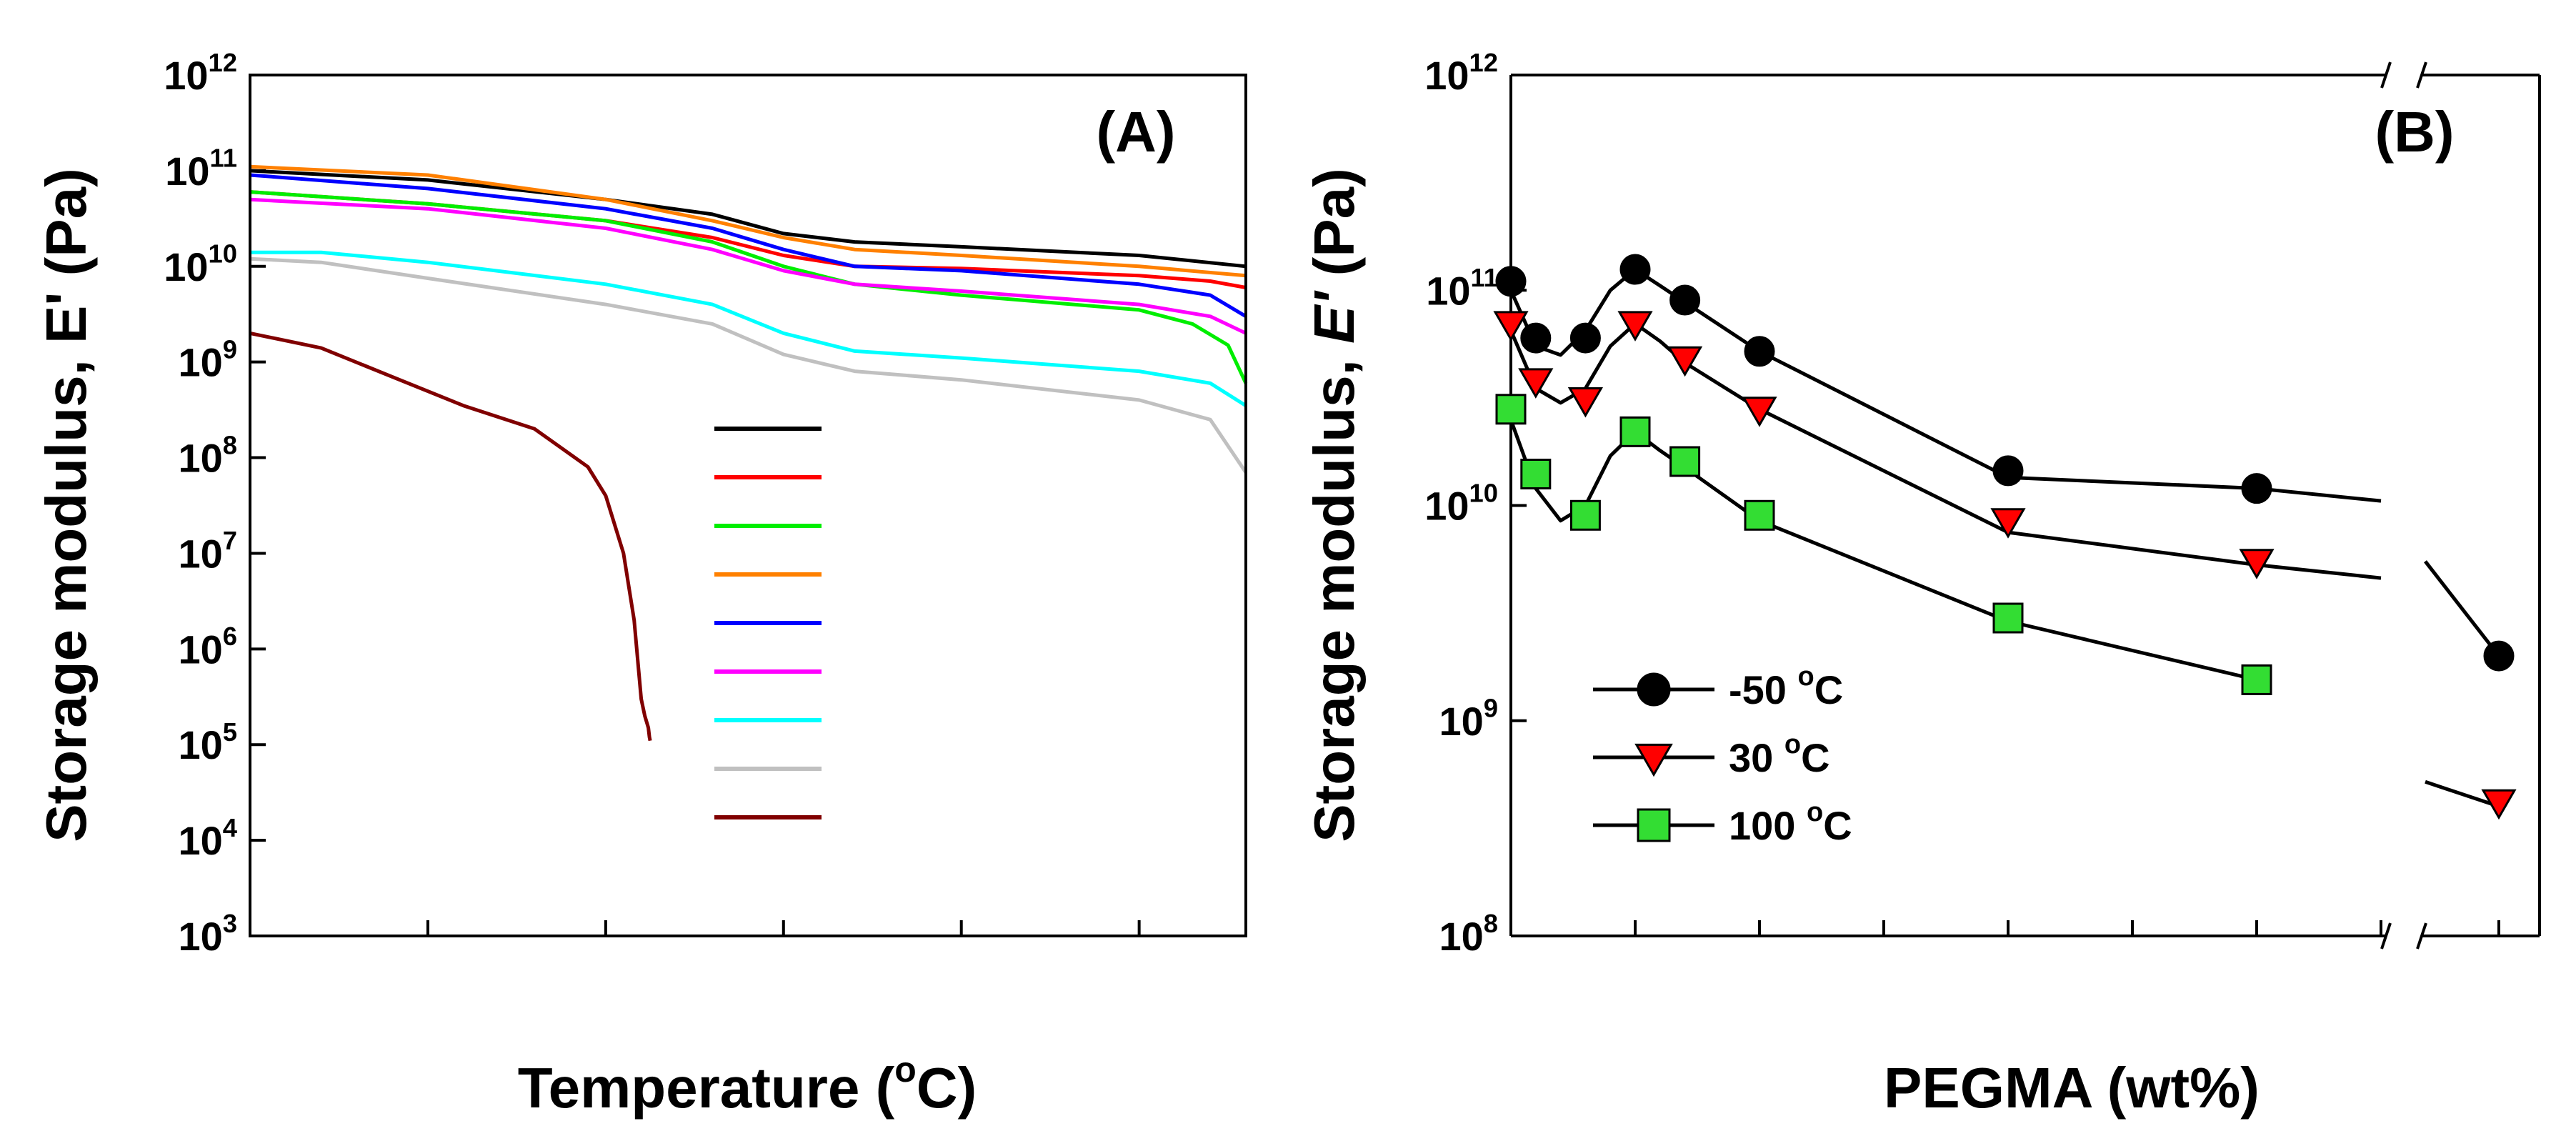 Image resolution: width=2576 pixels, height=1146 pixels. What do you see at coordinates (768, 623) in the screenshot?
I see `panel-a-legend` at bounding box center [768, 623].